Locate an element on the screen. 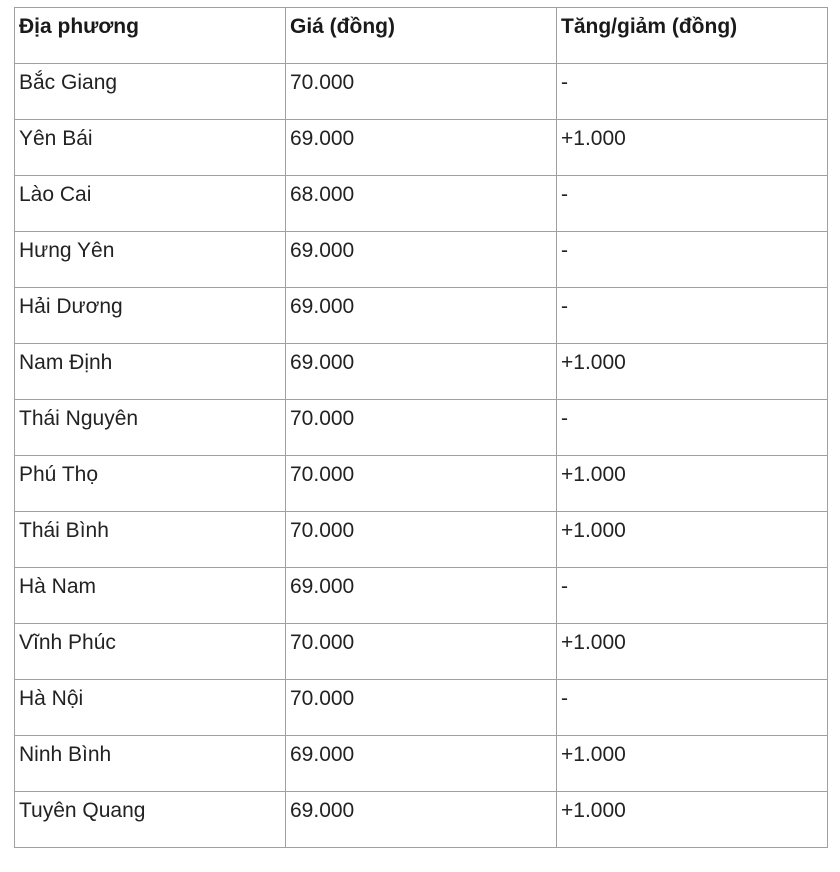  table-row: Nam Định 69.000 +1.000 is located at coordinates (421, 371).